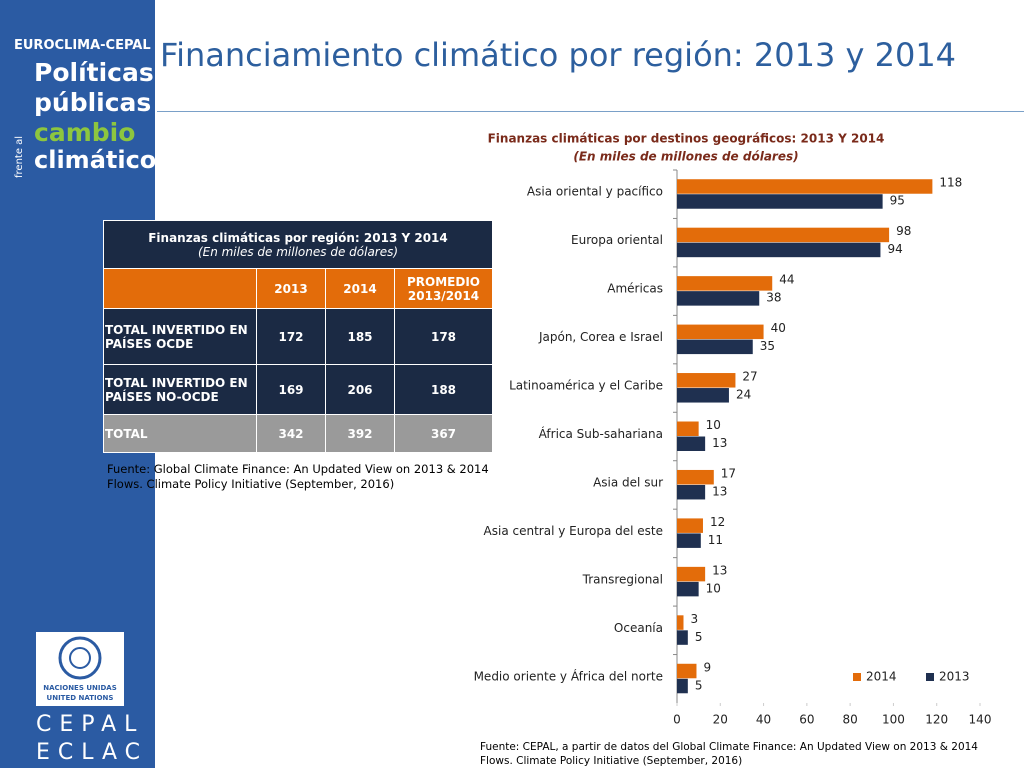 This screenshot has width=1024, height=768. What do you see at coordinates (903, 231) in the screenshot?
I see `value-label: 98` at bounding box center [903, 231].